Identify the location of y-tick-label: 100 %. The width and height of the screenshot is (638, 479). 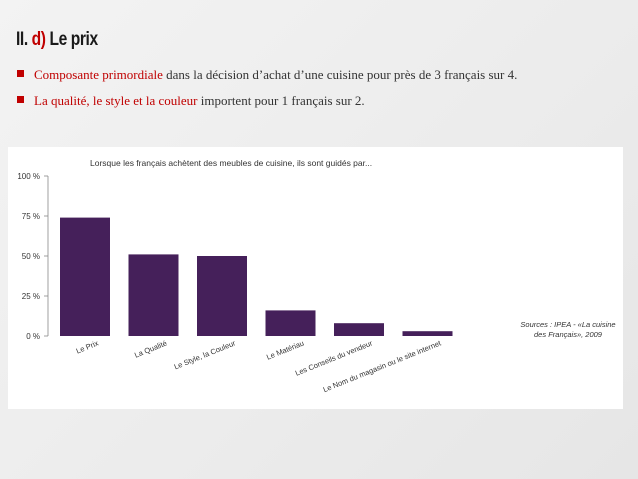
(28, 176).